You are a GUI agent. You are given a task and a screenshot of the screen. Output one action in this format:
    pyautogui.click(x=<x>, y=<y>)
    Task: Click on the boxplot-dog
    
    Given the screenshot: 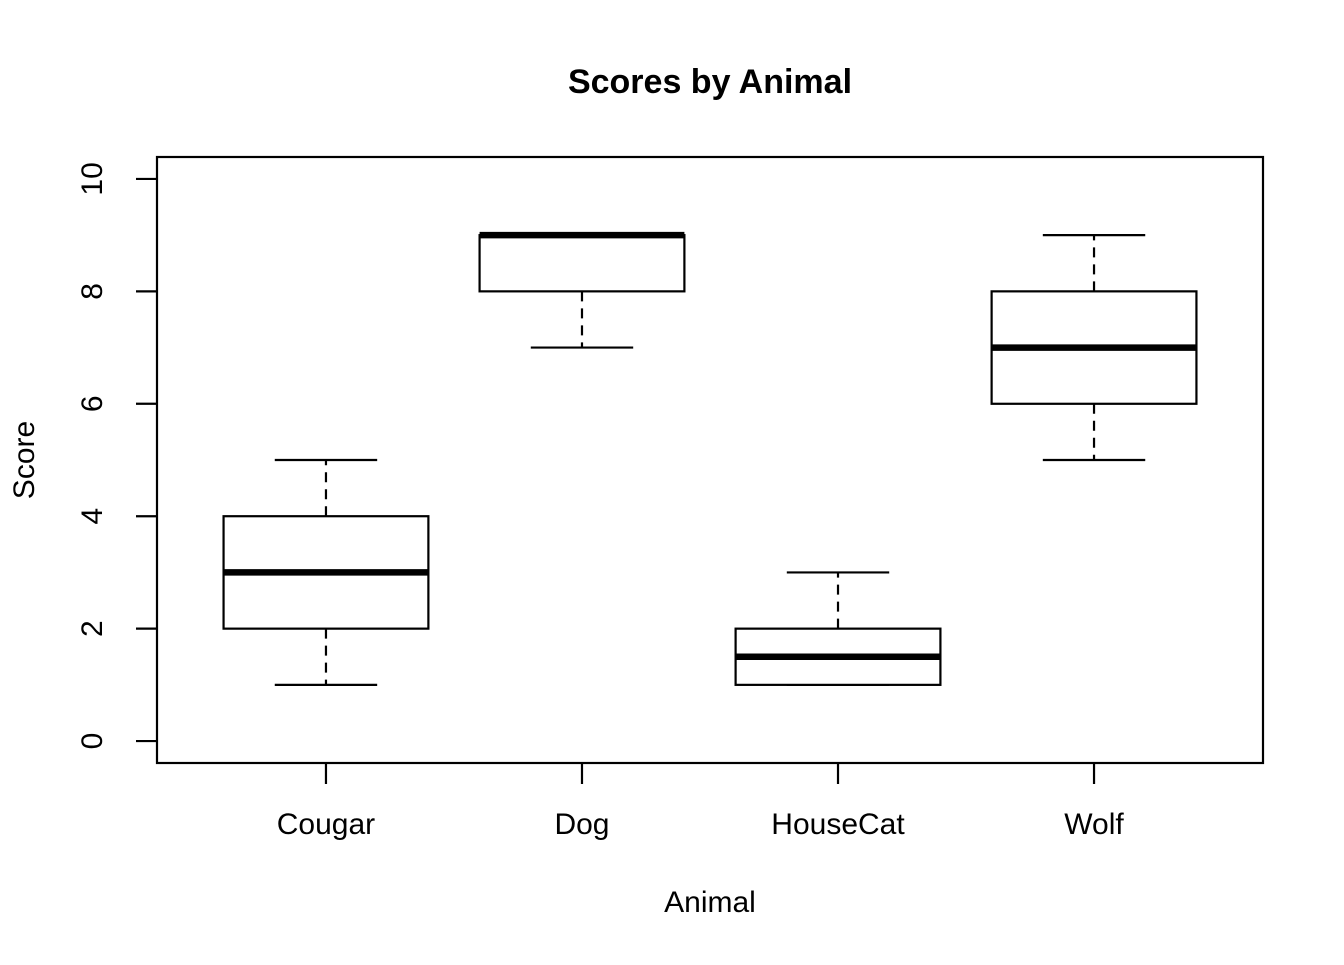 What is the action you would take?
    pyautogui.click(x=582, y=290)
    